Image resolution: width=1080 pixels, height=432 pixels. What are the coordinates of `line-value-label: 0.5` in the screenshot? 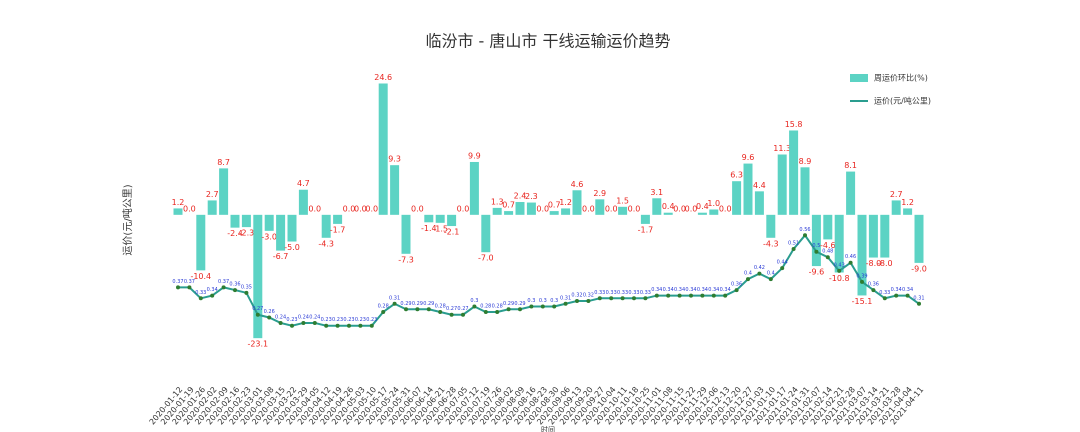 It's located at (816, 246).